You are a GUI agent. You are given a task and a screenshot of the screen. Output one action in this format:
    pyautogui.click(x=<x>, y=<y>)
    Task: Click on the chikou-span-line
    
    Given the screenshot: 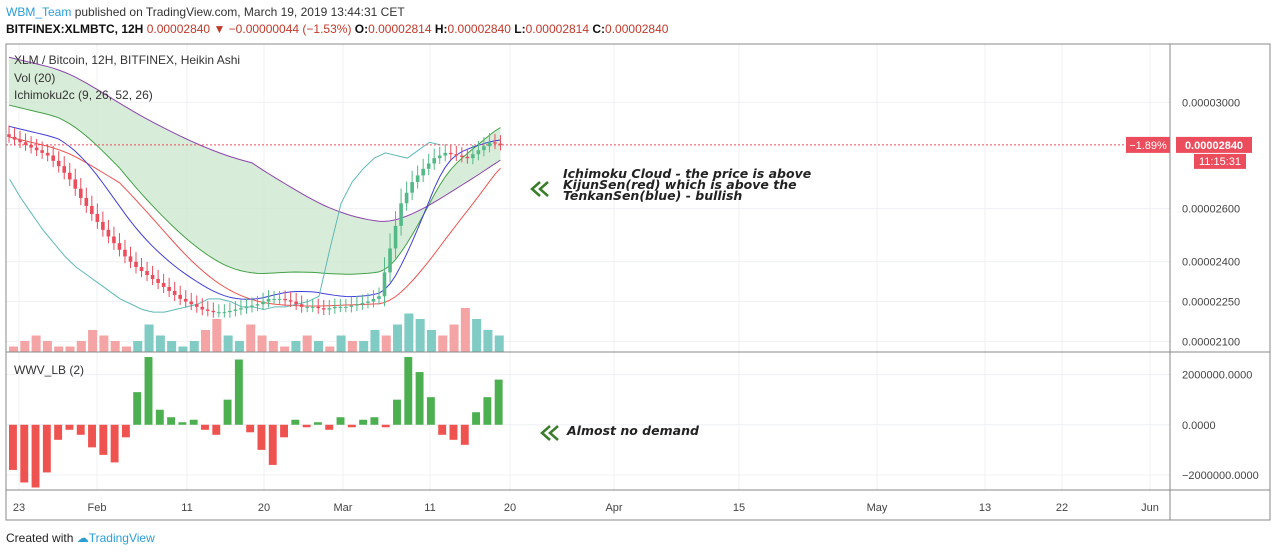 What is the action you would take?
    pyautogui.click(x=225, y=227)
    